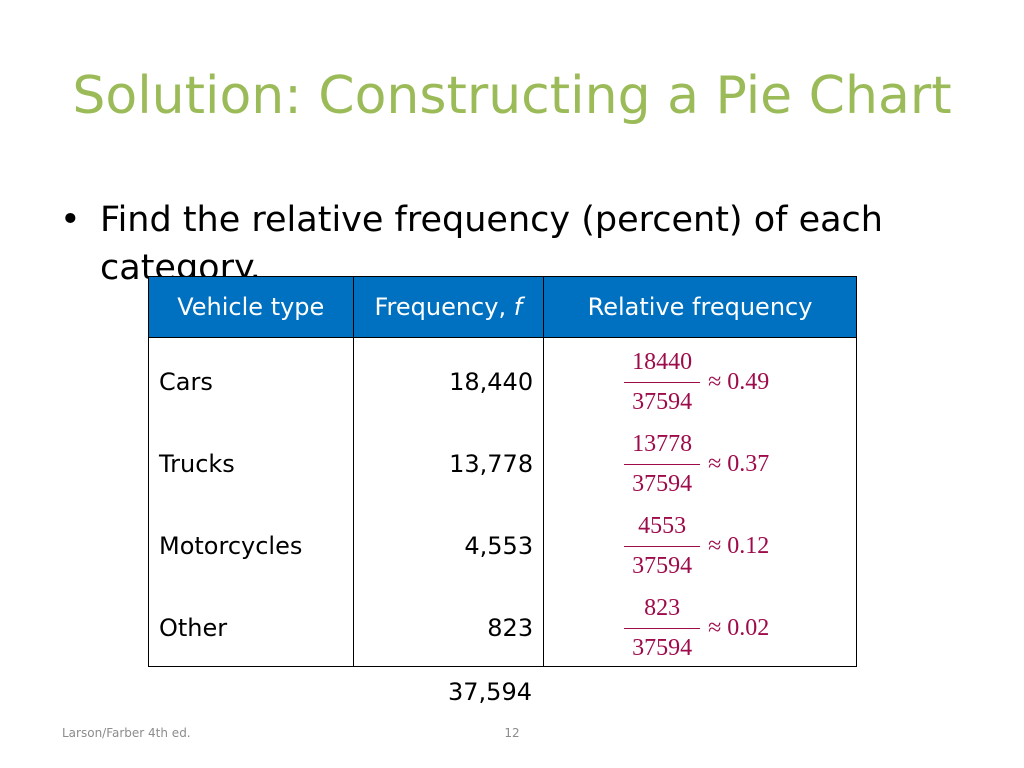  Describe the element at coordinates (197, 464) in the screenshot. I see `vehicle-type-trucks: Trucks` at that location.